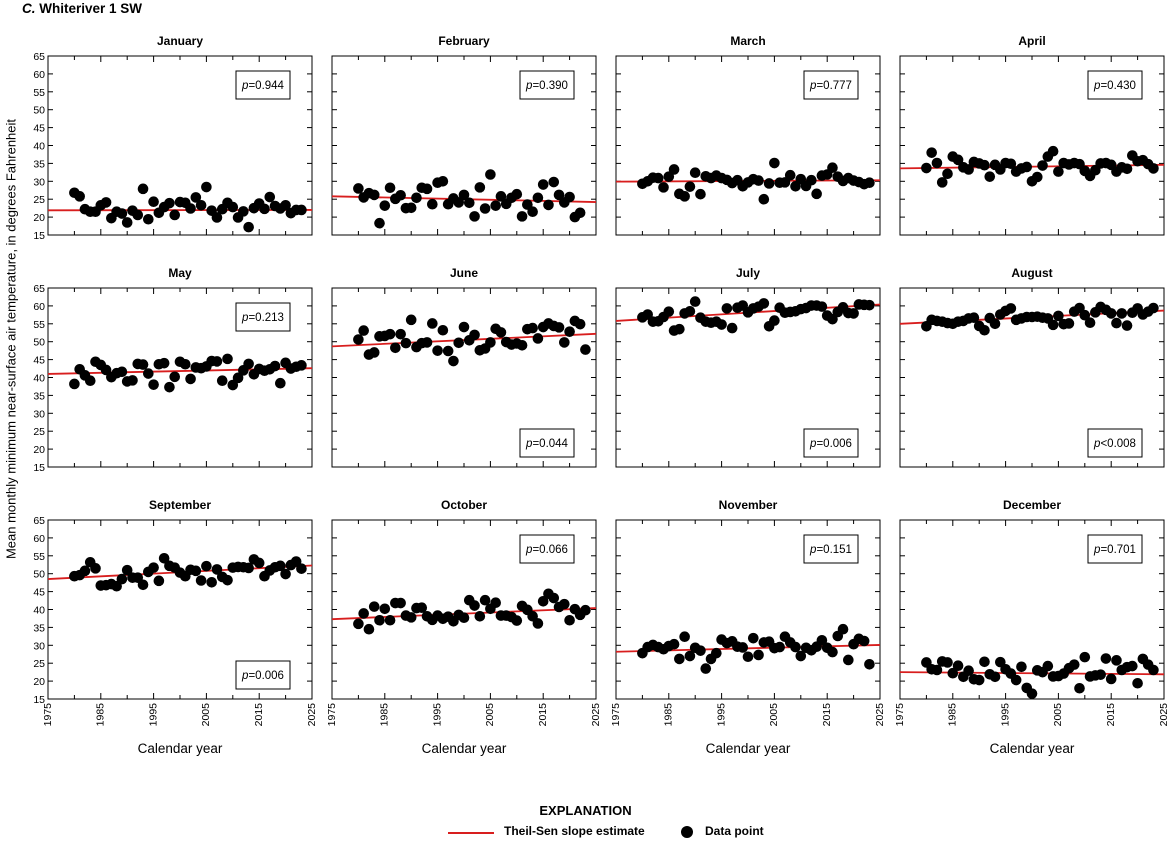  Describe the element at coordinates (774, 715) in the screenshot. I see `x-tick-label: 2005` at that location.